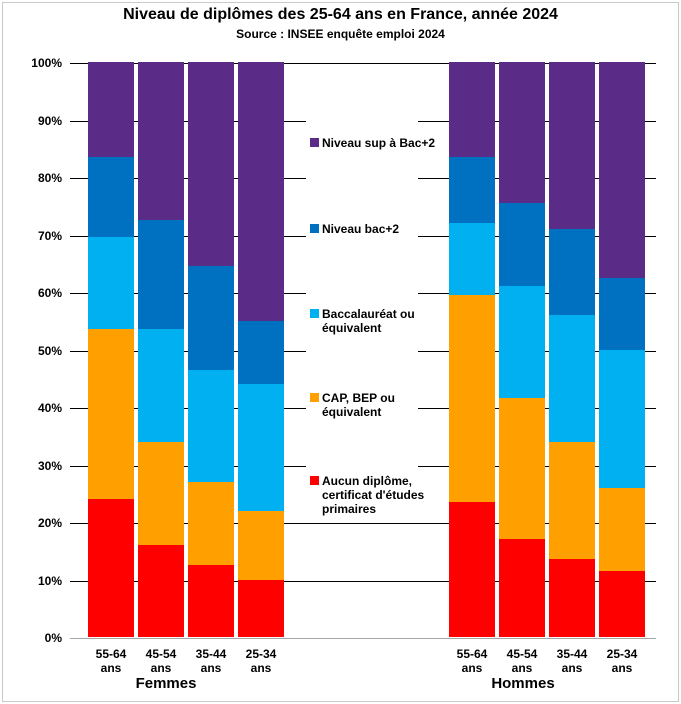 This screenshot has height=704, width=681. I want to click on y-axis-tick-label: 40%, so click(49, 408).